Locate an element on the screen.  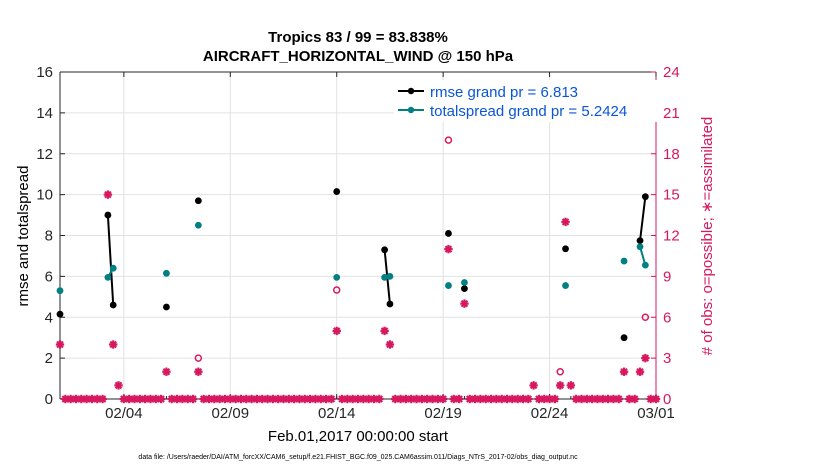
legend-spread-marker is located at coordinates (411, 110).